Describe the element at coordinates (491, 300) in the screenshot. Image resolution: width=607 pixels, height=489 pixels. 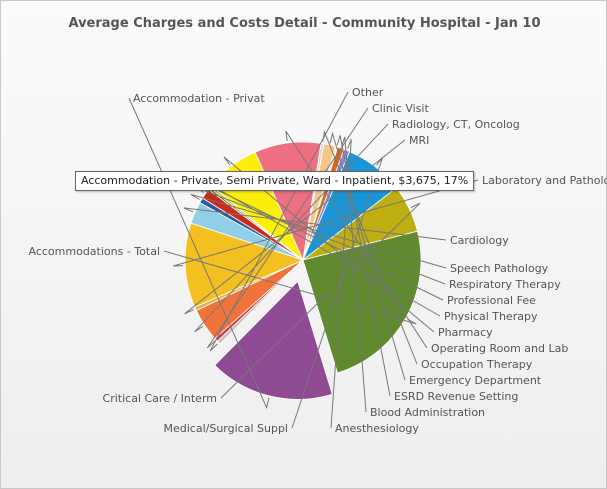
I see `slice-label: Professional Fee` at that location.